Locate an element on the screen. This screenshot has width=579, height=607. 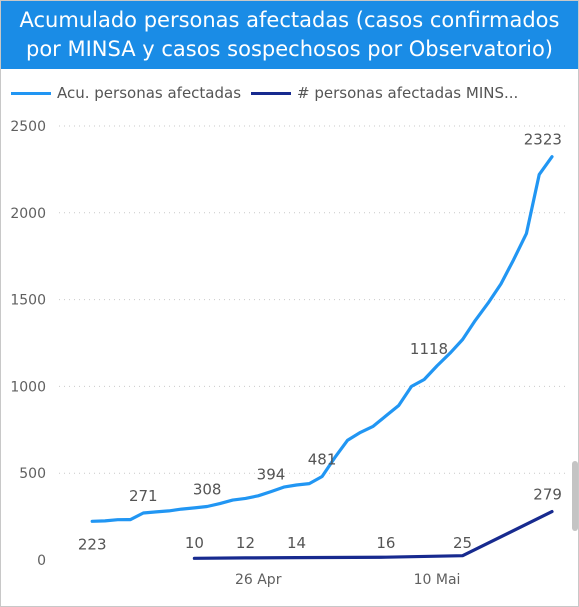
y-tick-label: 500 is located at coordinates (32, 474).